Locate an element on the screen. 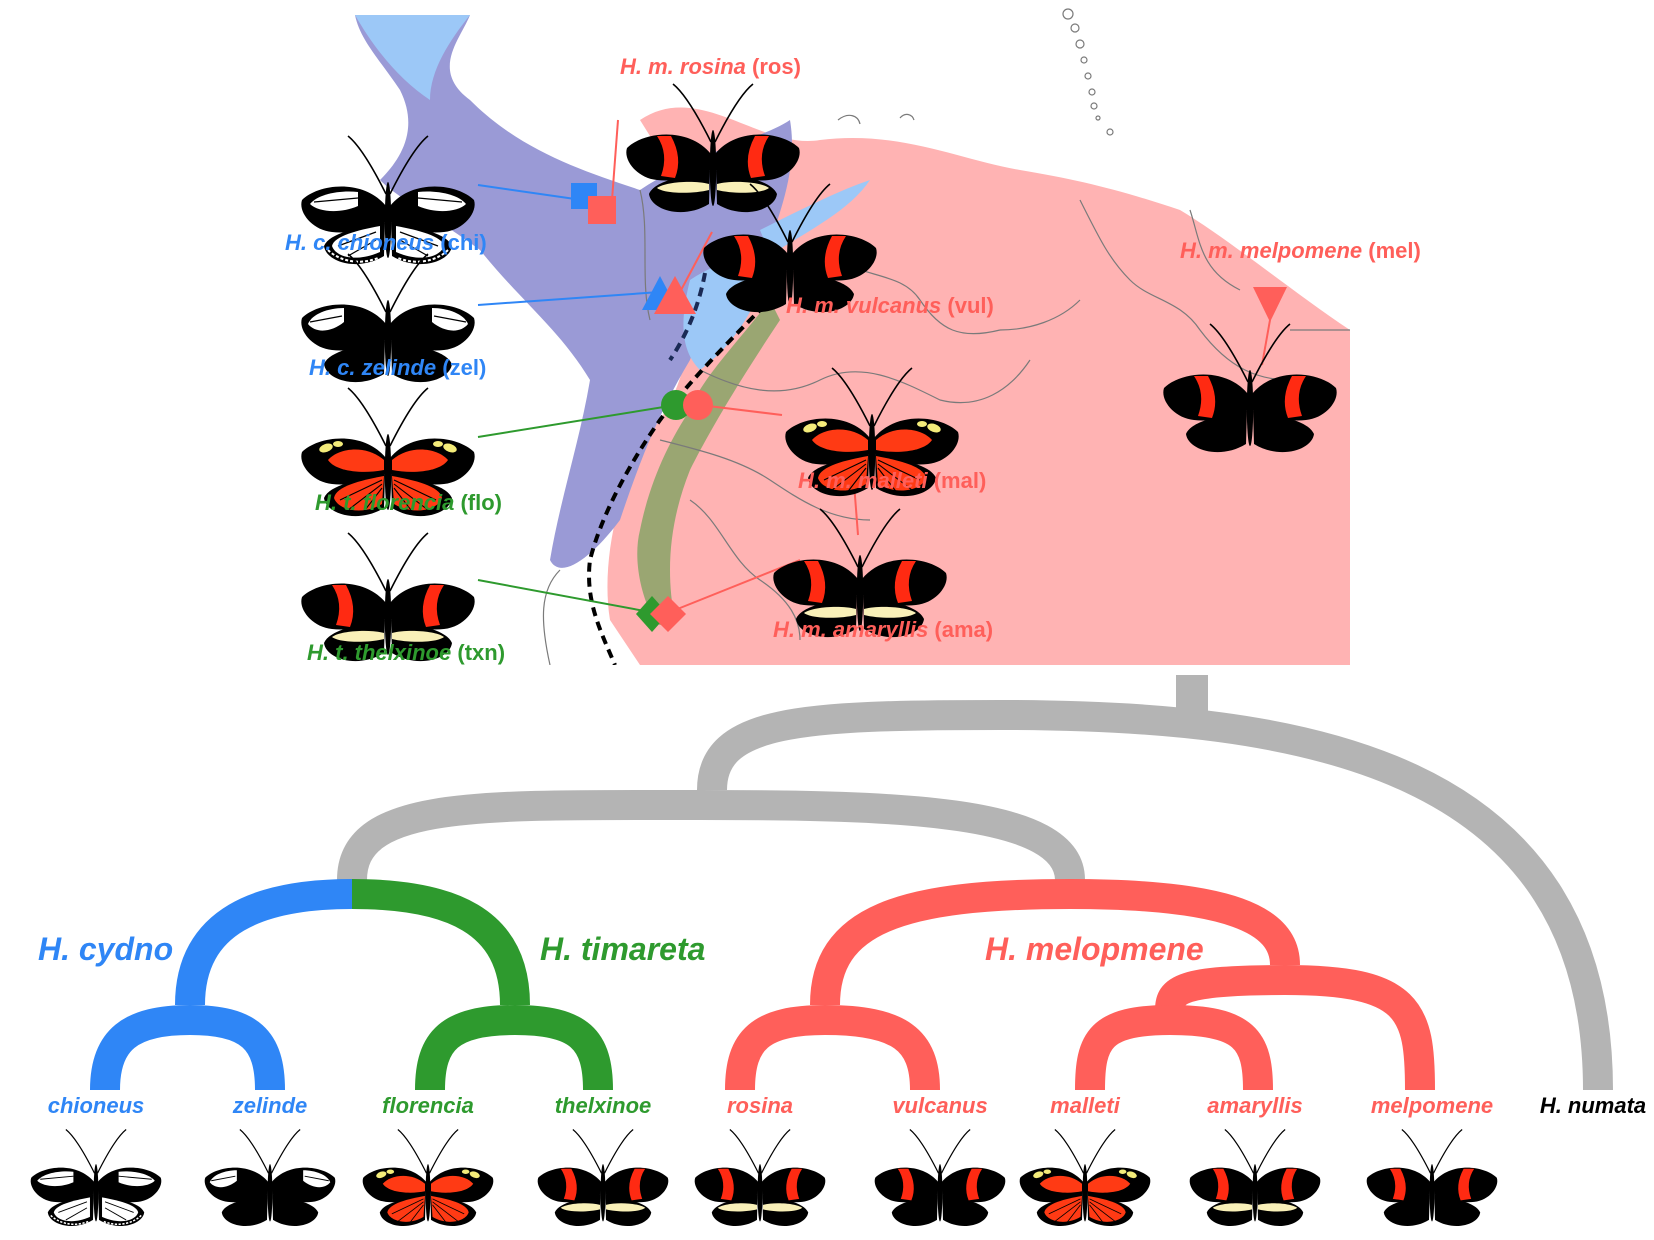 The height and width of the screenshot is (1240, 1654). clade-label-melpomene: H. melopmene is located at coordinates (1094, 949).